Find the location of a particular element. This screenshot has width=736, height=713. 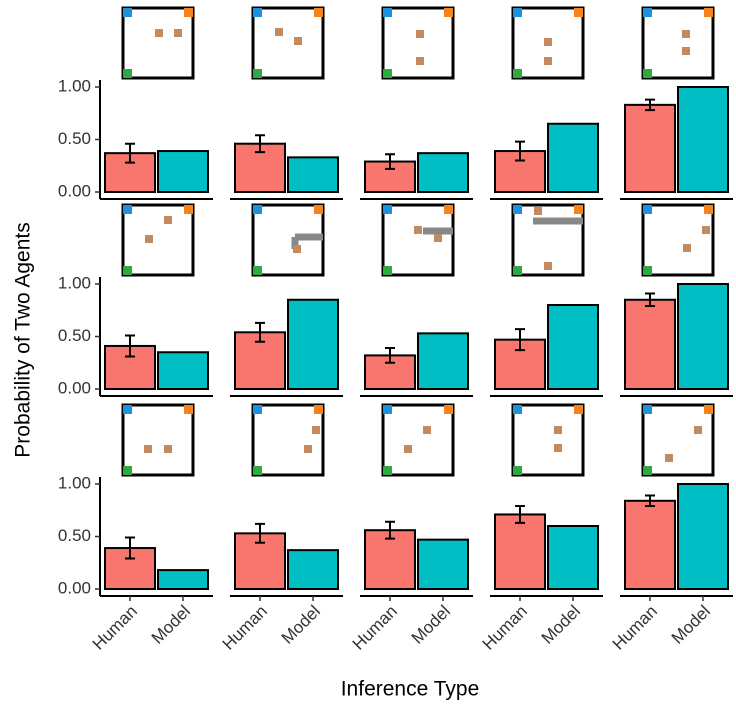

y-axis-title: Probability of Two Agents is located at coordinates (23, 339).